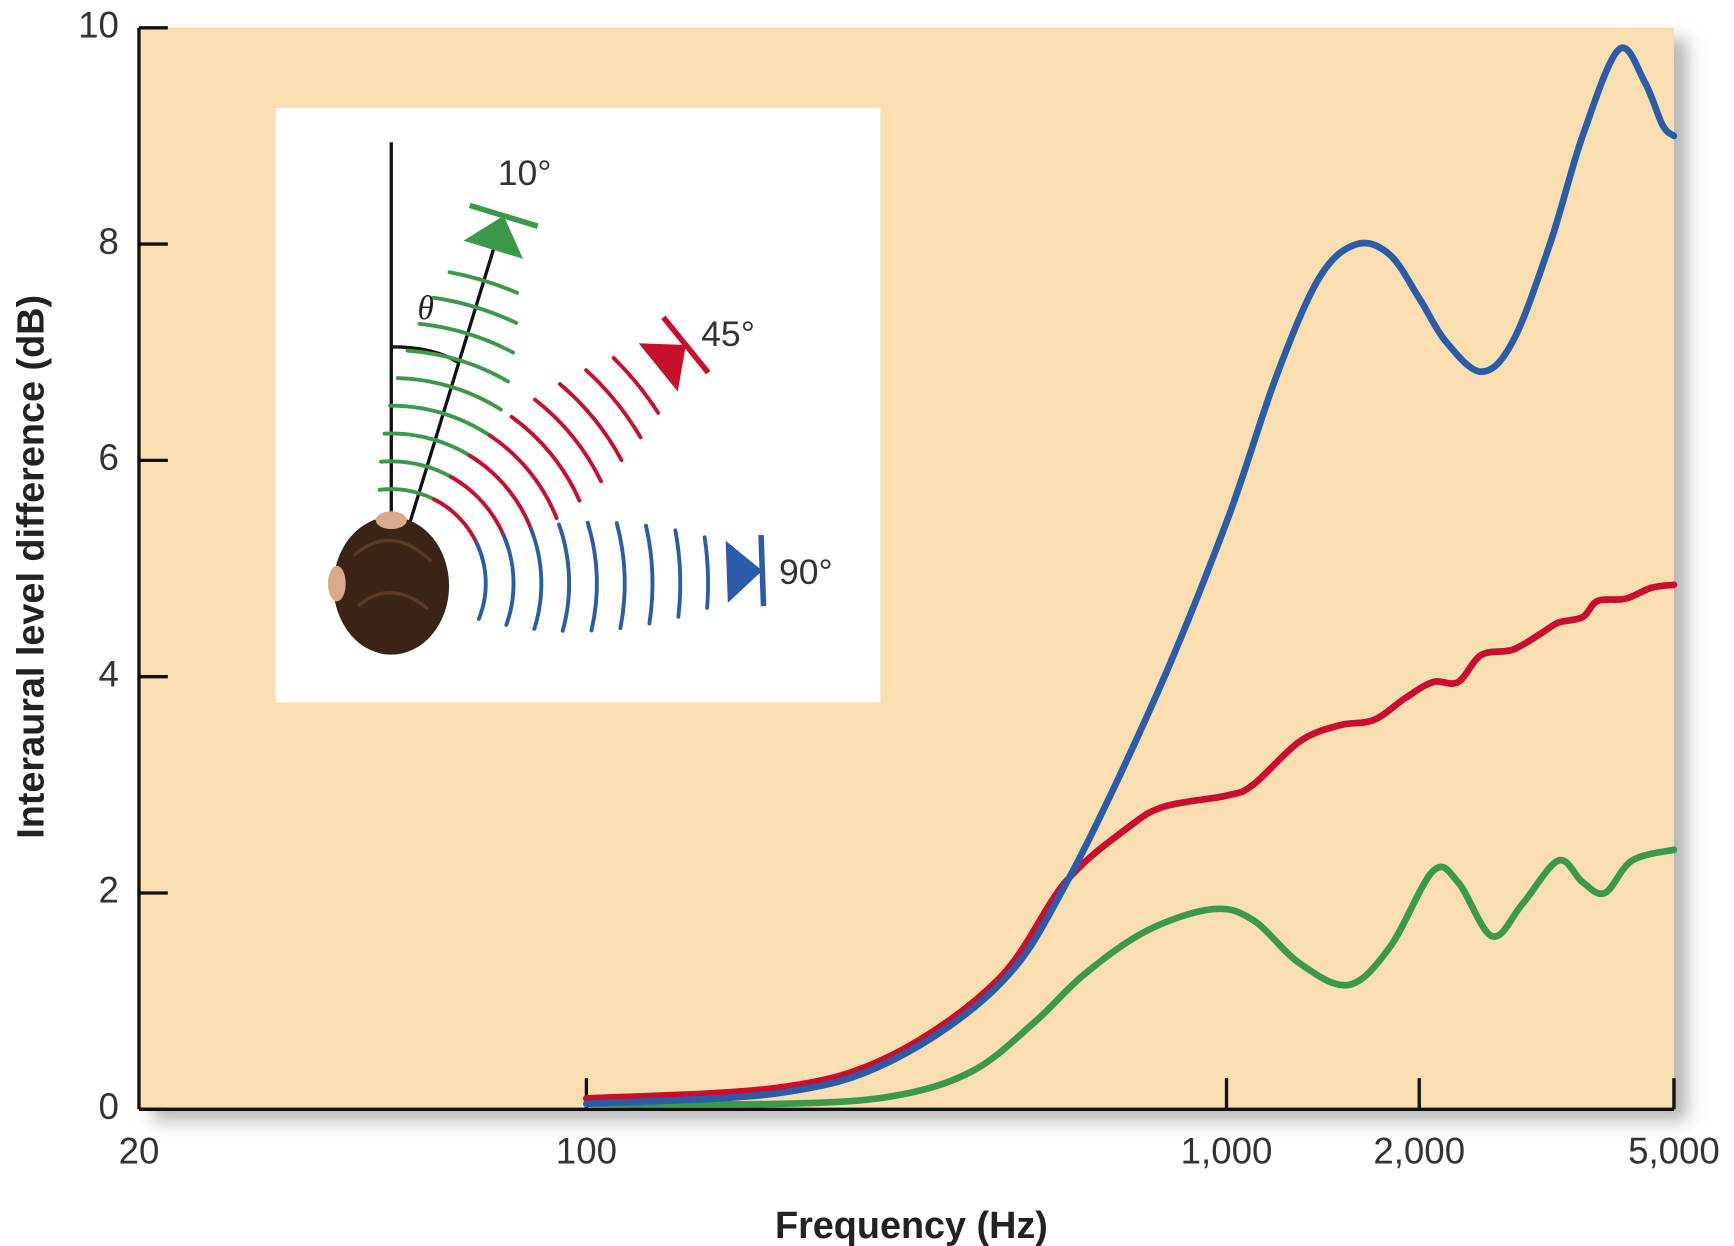 This screenshot has width=1734, height=1246. Describe the element at coordinates (525, 173) in the screenshot. I see `speaker-label: 10°` at that location.